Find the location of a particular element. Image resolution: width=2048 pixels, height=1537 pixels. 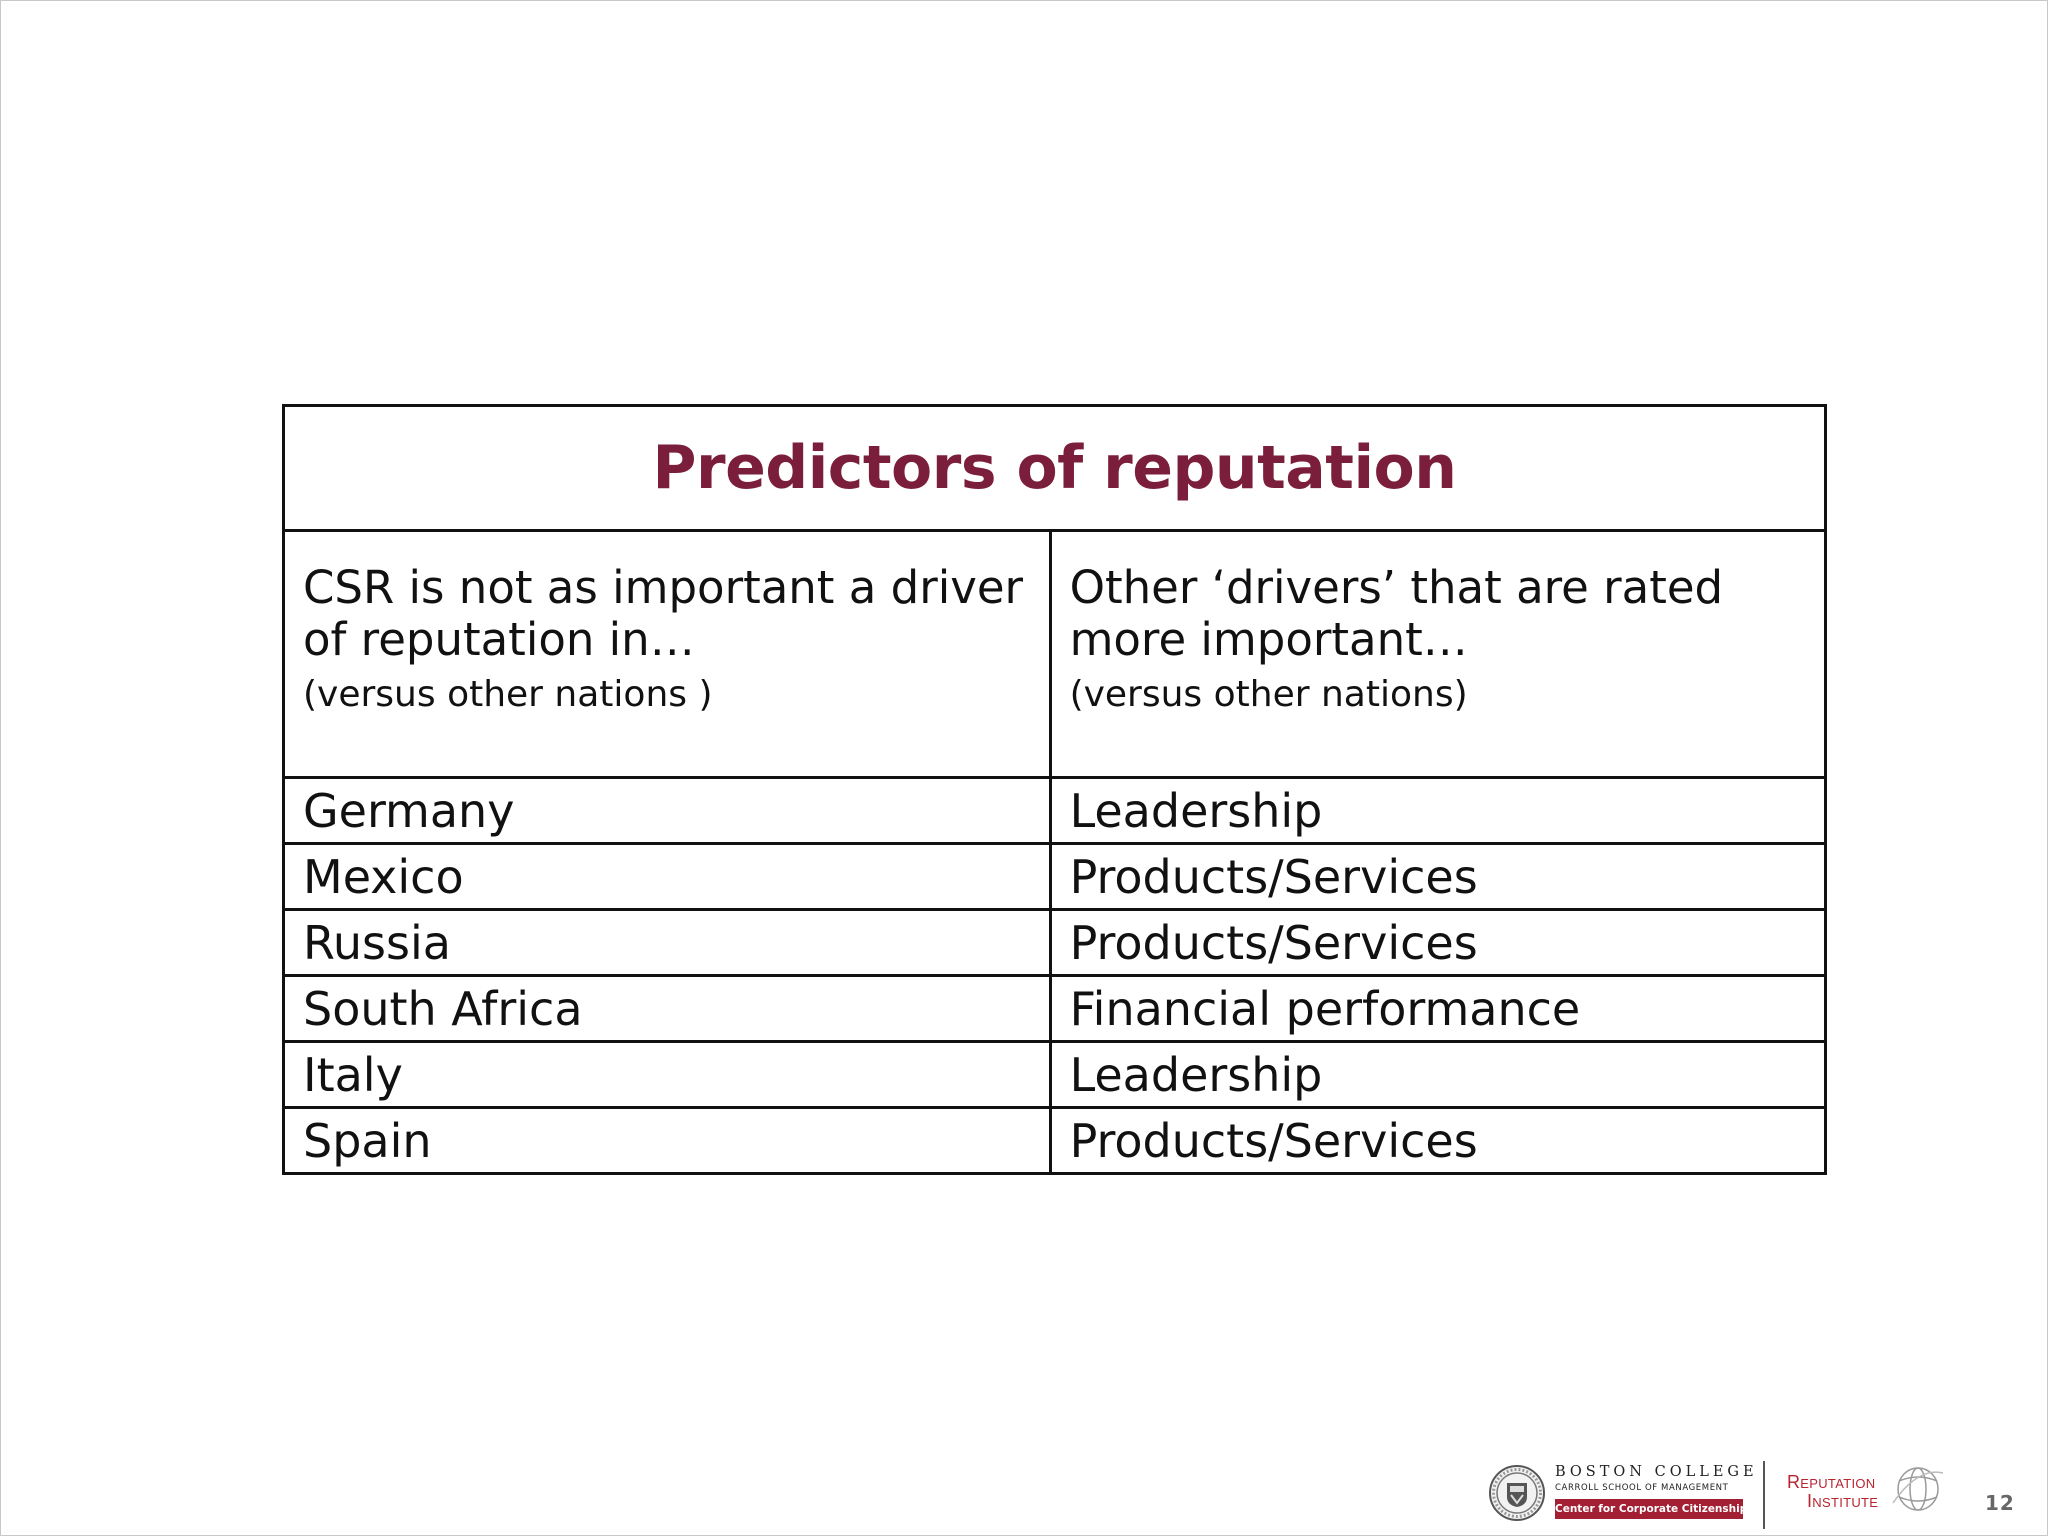

driver-cell: Financial performance is located at coordinates (1438, 1008).